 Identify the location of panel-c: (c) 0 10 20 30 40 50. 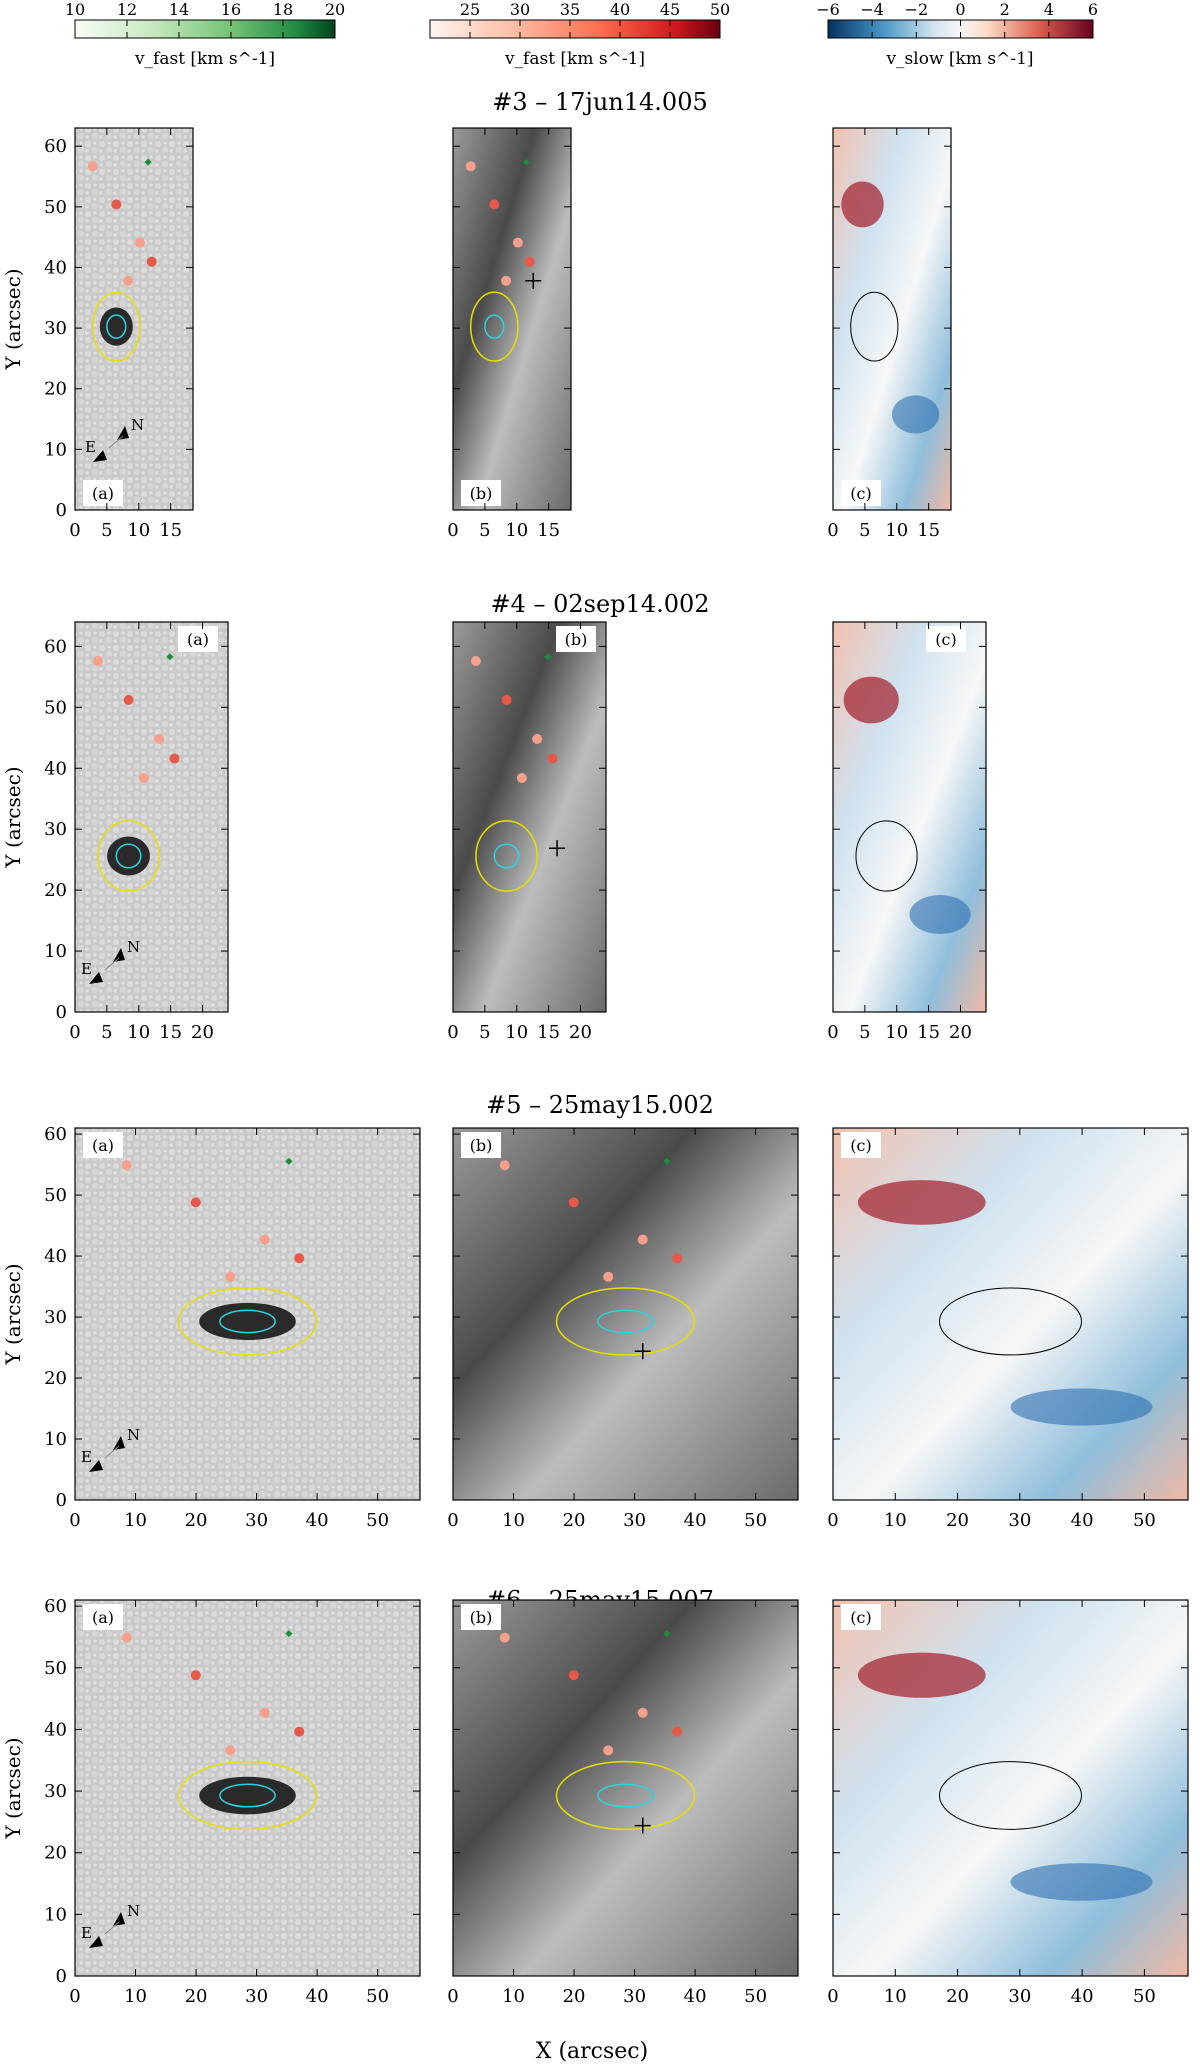
(1008, 1803).